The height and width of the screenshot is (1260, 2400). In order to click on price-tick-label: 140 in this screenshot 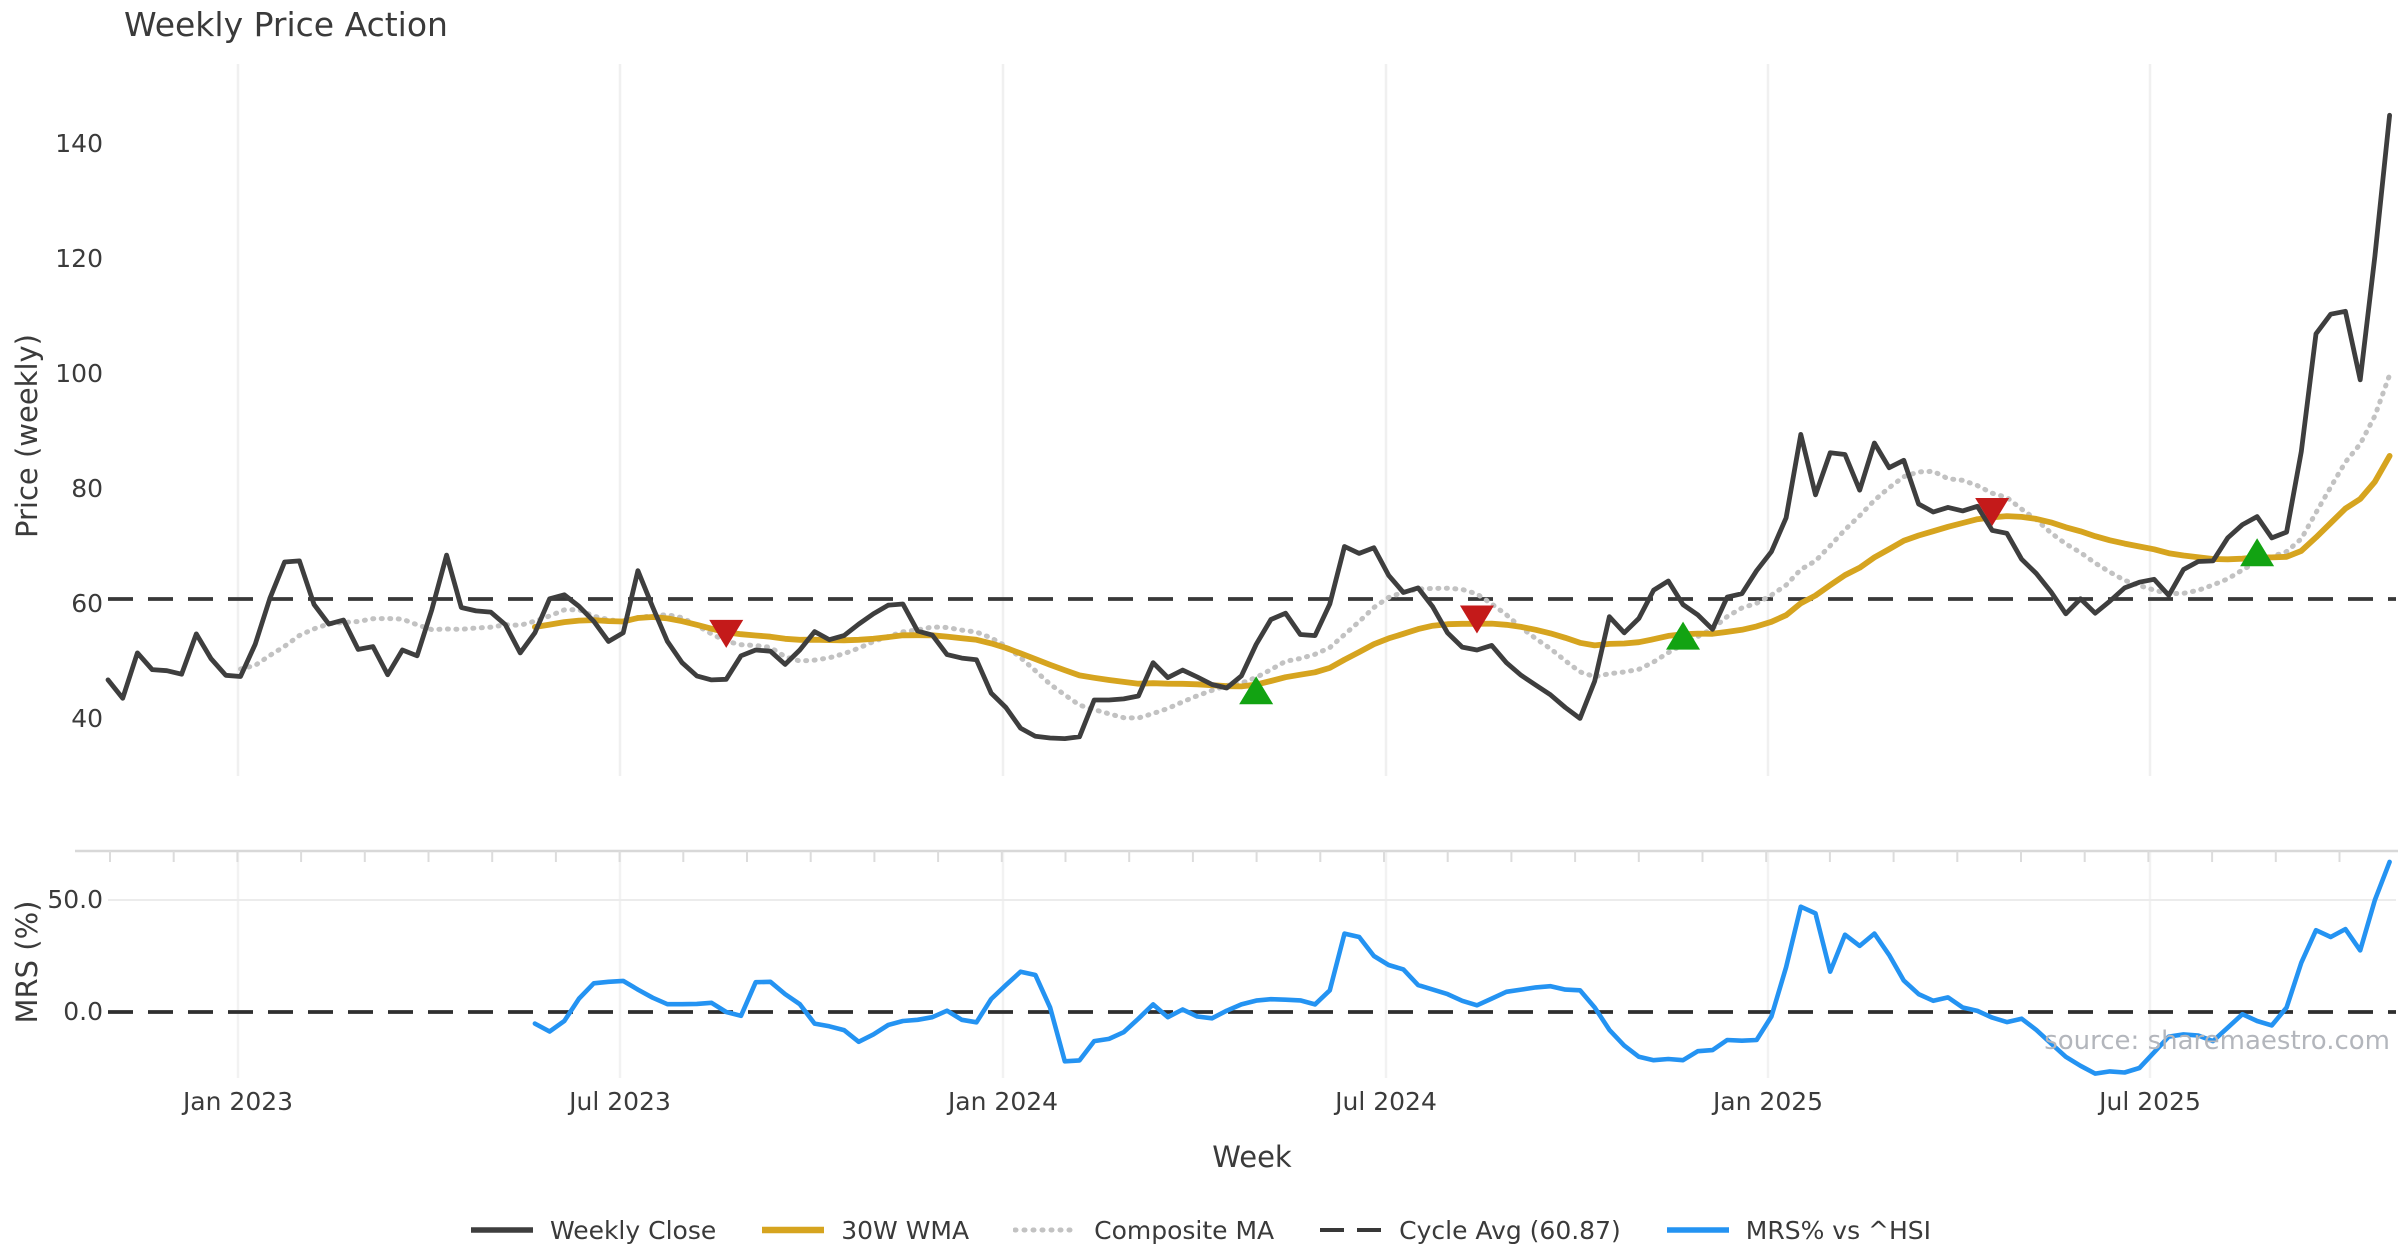, I will do `click(79, 143)`.